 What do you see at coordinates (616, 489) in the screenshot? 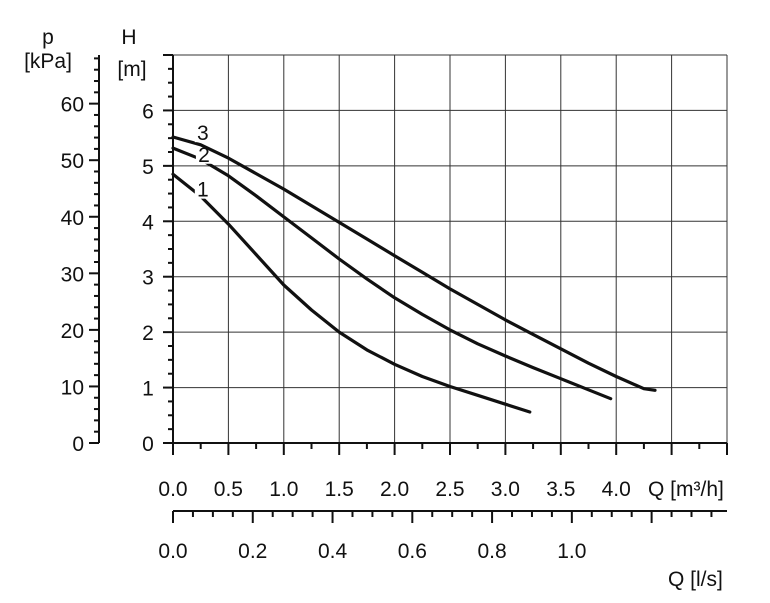
I see `q-m3h-tick-label: 4.0` at bounding box center [616, 489].